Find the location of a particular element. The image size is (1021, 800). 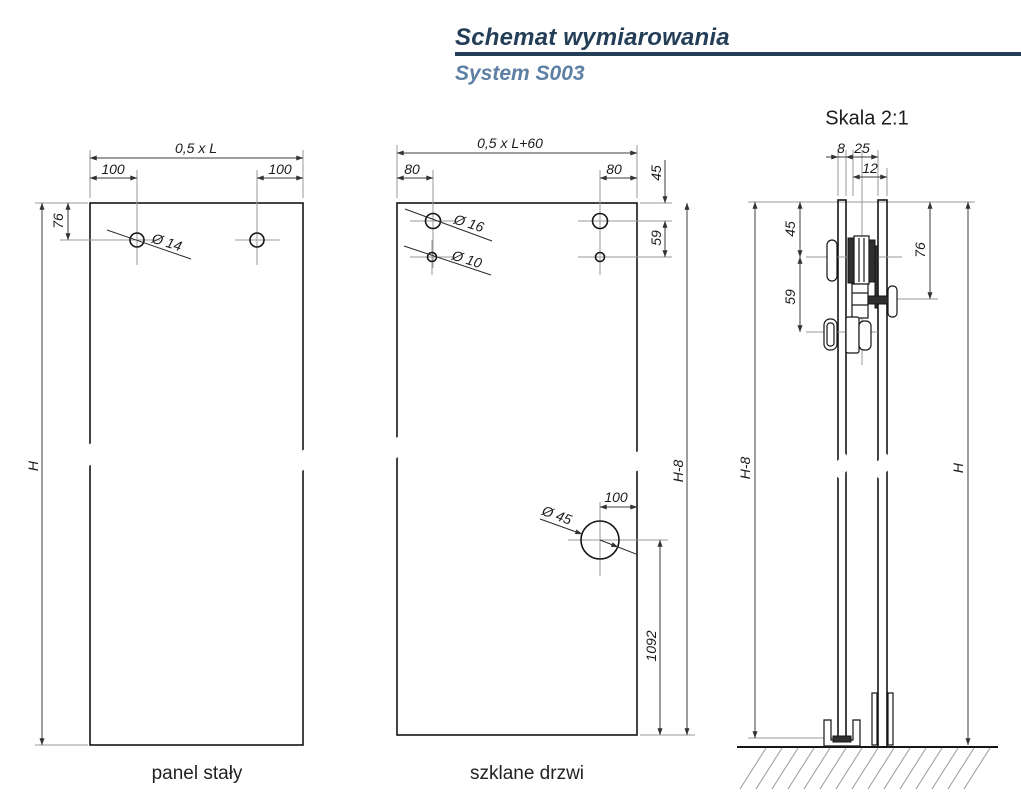

caption-scale: Skala 2:1 is located at coordinates (867, 118).